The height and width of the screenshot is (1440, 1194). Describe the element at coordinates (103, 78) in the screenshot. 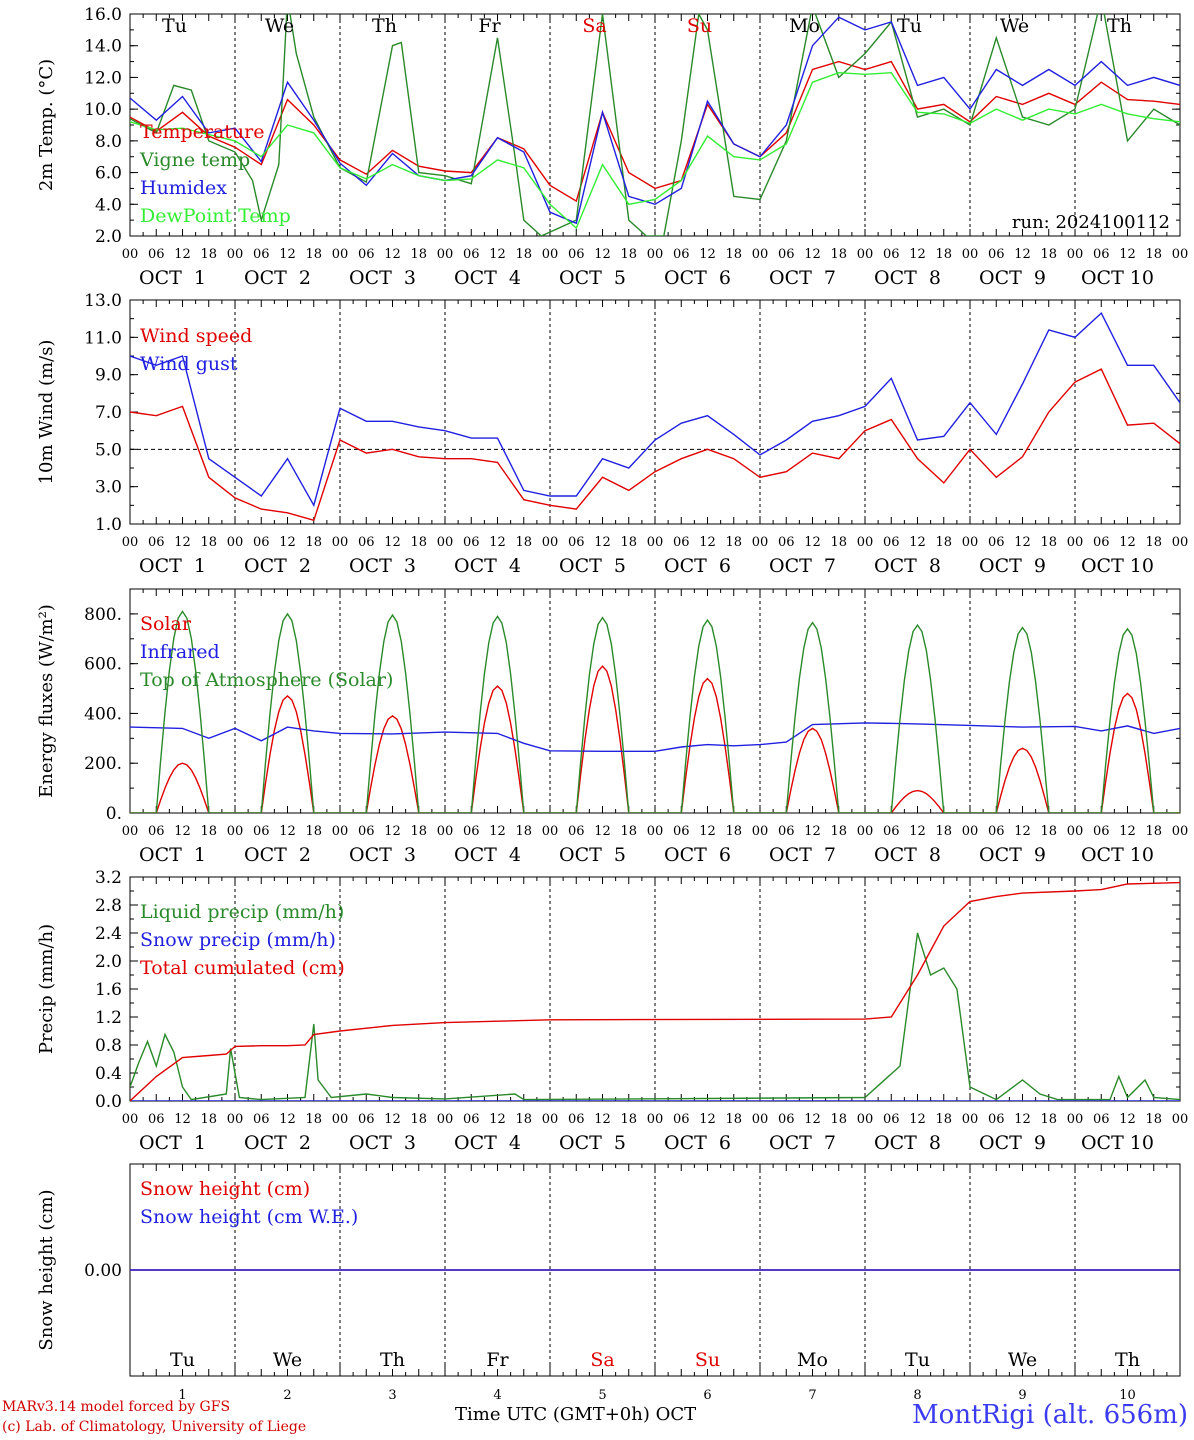

I see `y-tick-label: 12.0` at that location.